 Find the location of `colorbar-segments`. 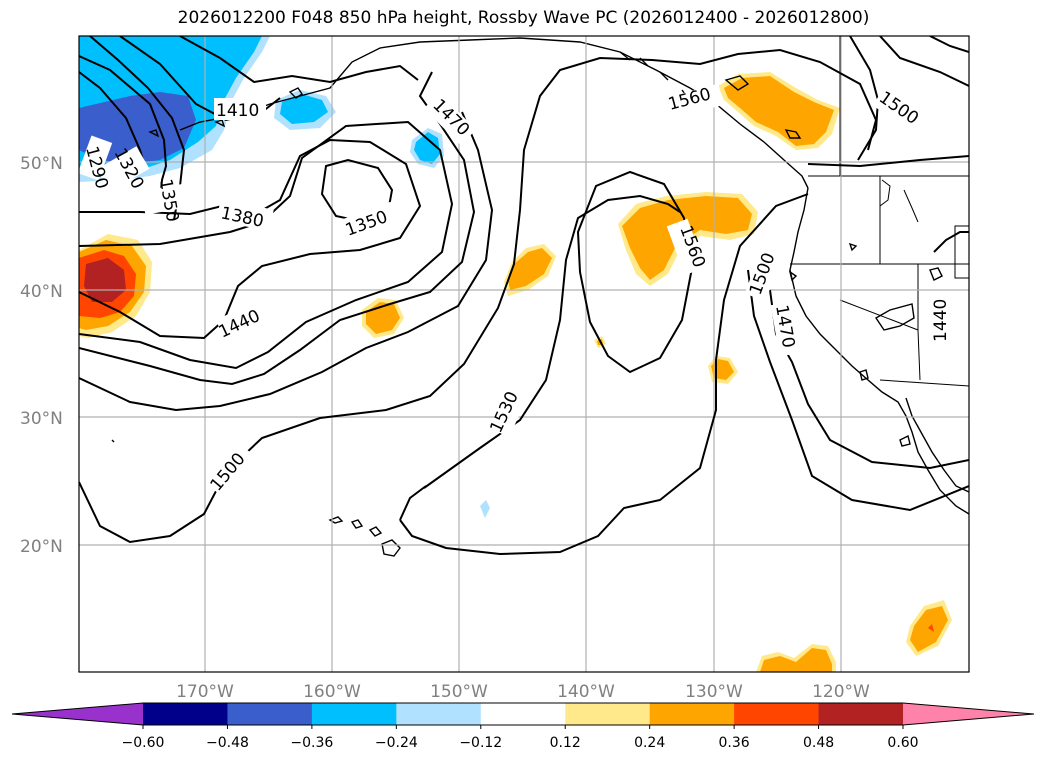

colorbar-segments is located at coordinates (523, 714).